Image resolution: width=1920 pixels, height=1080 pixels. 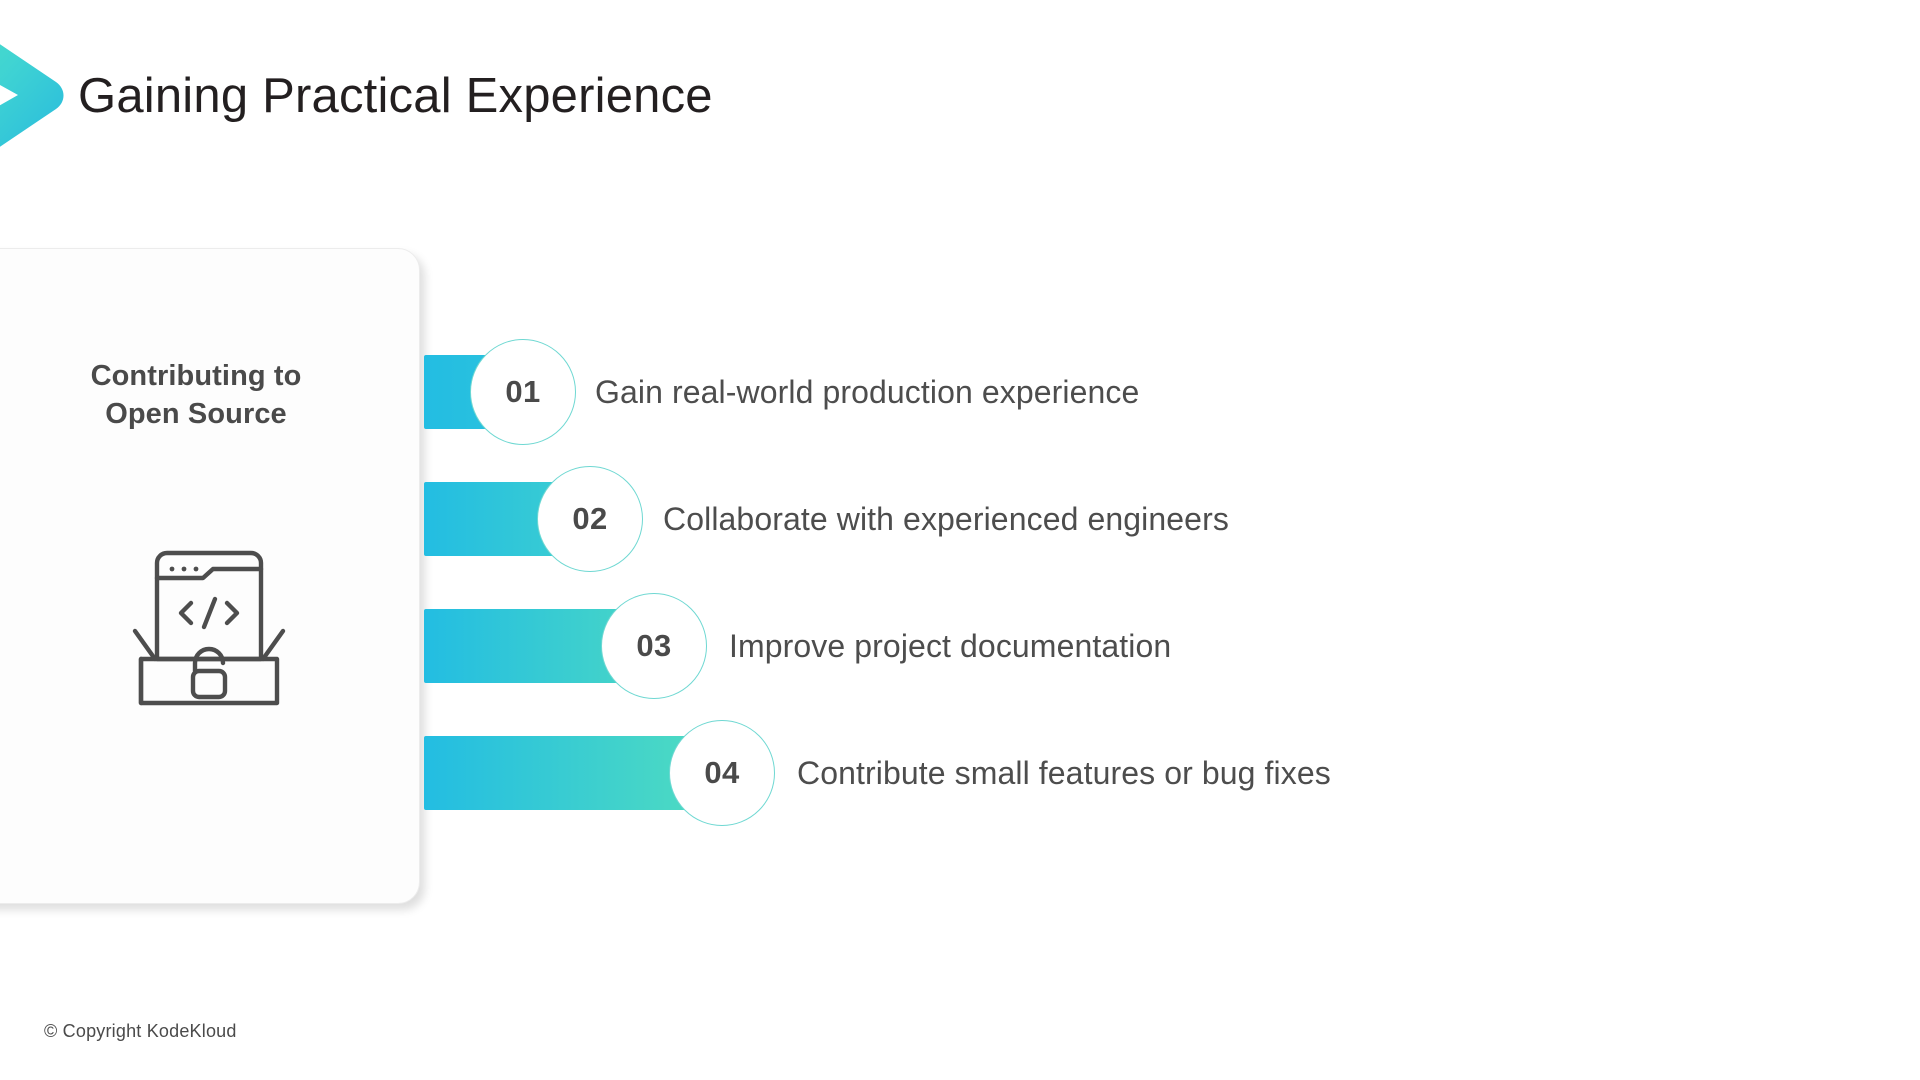 I want to click on list-item-badge: 03, so click(x=654, y=646).